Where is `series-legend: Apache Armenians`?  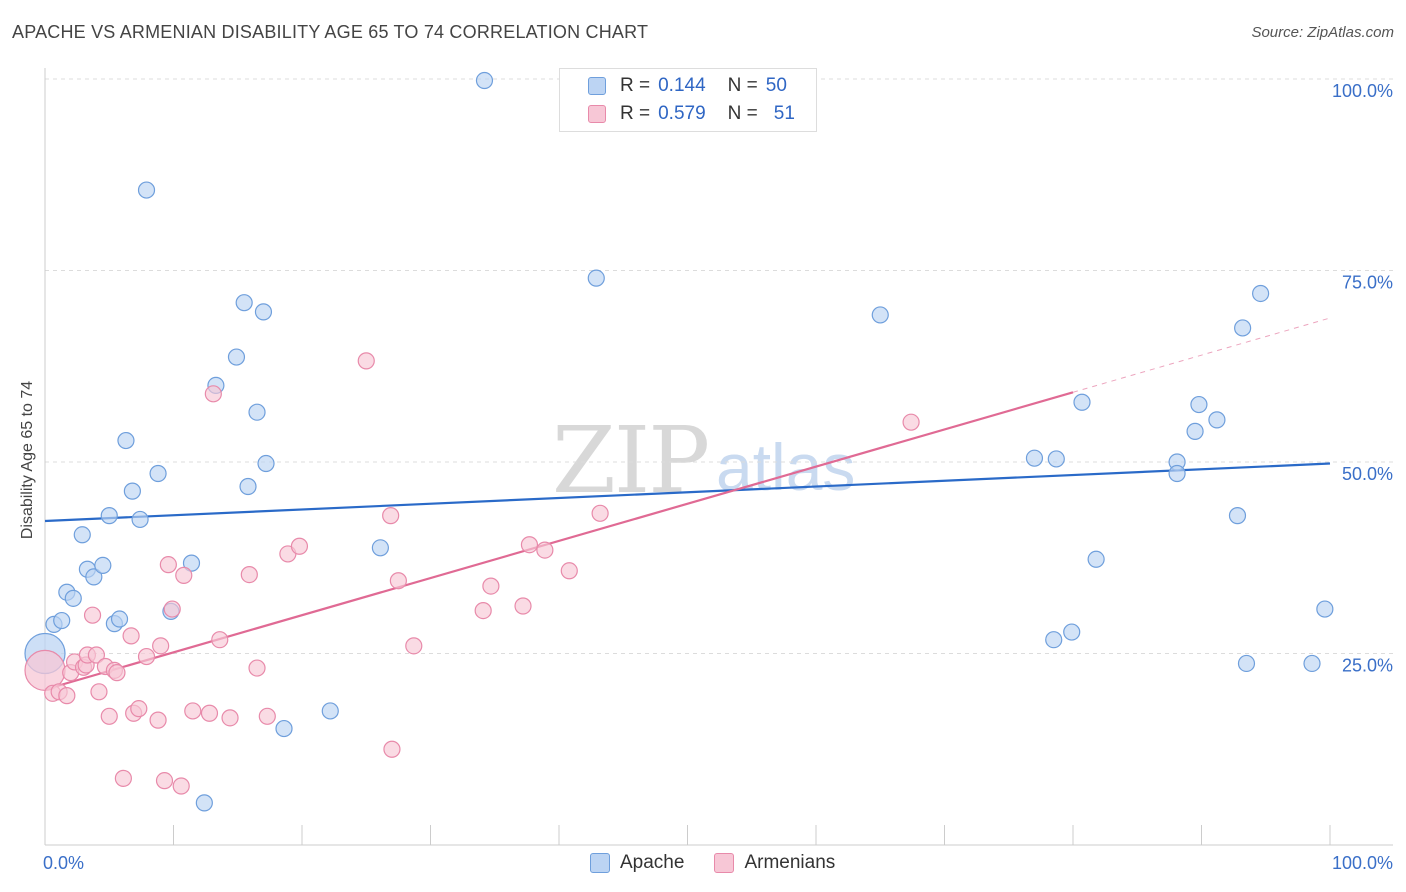 series-legend: Apache Armenians is located at coordinates (727, 863).